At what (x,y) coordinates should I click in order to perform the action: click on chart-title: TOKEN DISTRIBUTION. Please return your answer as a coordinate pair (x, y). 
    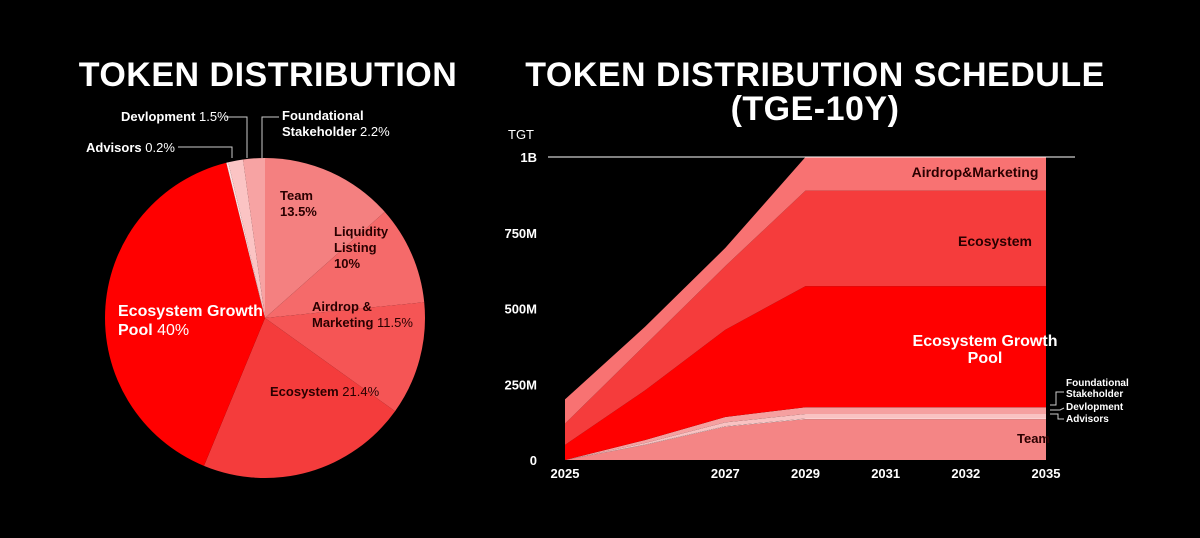
    Looking at the image, I should click on (268, 75).